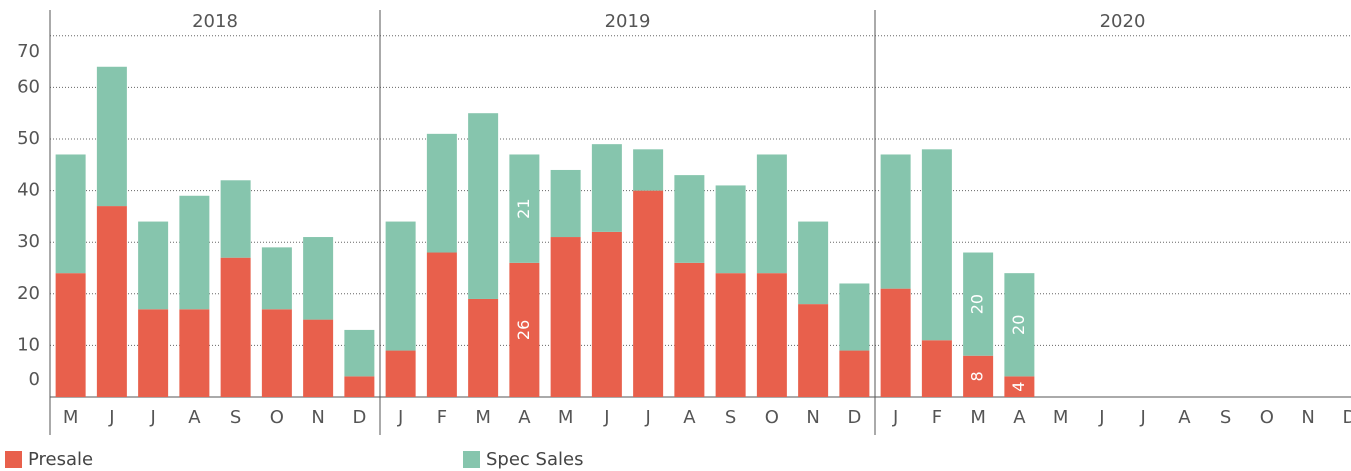  I want to click on panel-title: 2018, so click(215, 21).